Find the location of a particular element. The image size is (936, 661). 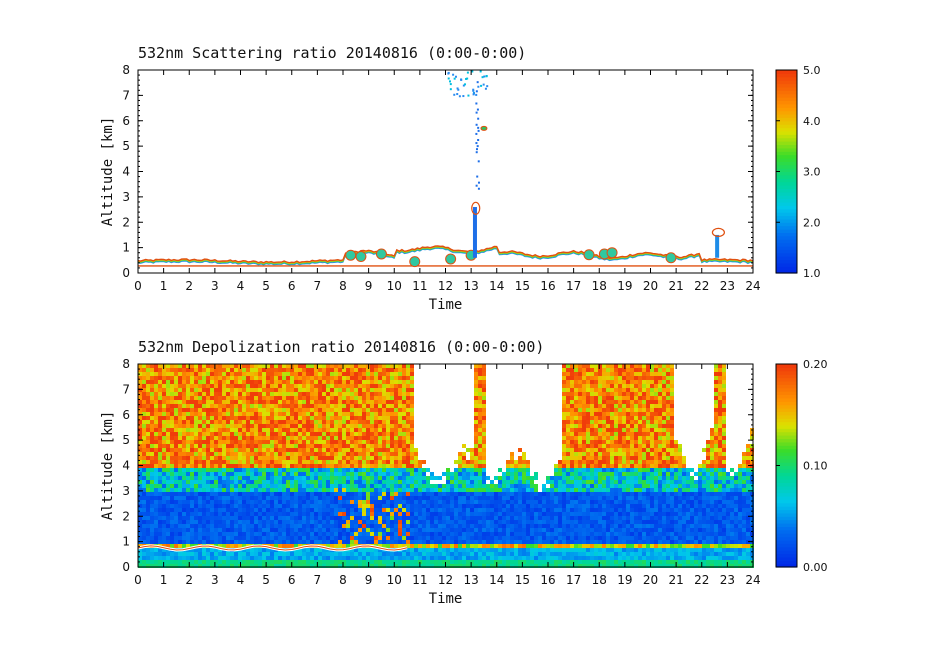

cloud-plume-contour is located at coordinates (476, 208).